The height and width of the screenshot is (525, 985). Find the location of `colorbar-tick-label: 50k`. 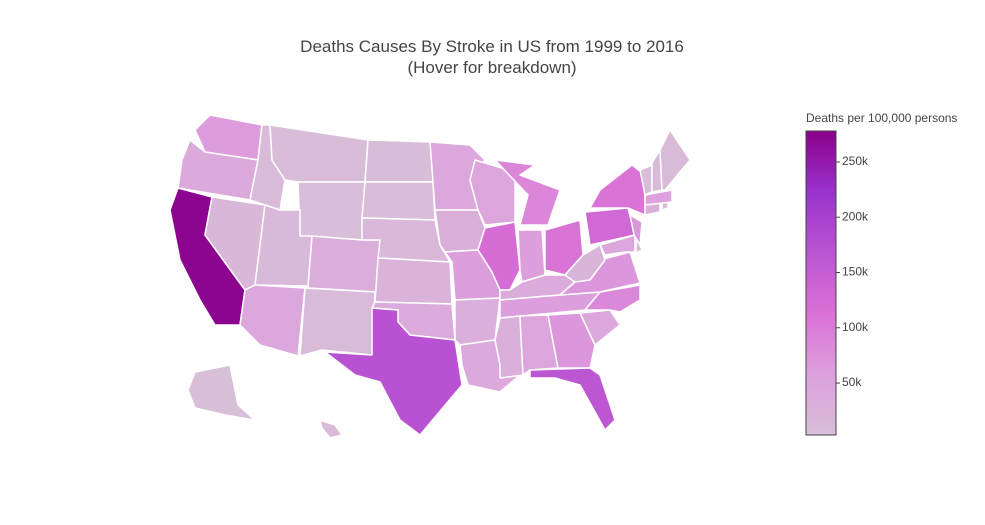

colorbar-tick-label: 50k is located at coordinates (852, 382).